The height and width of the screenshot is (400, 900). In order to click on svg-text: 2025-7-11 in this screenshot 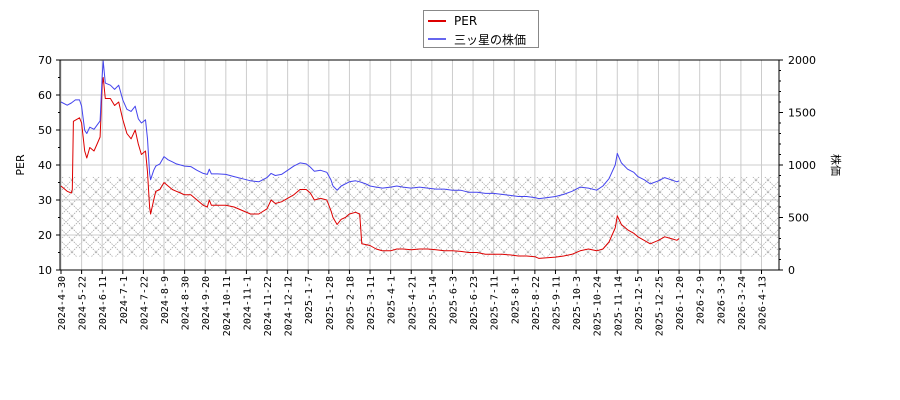, I will do `click(495, 303)`.